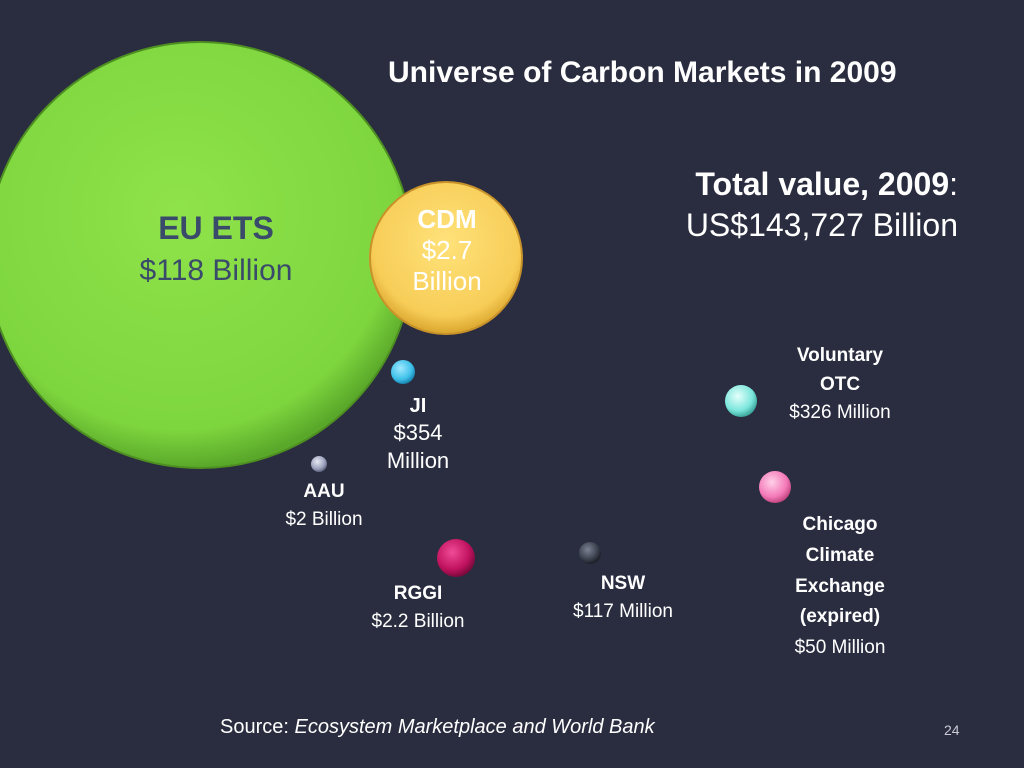  I want to click on label-eu-ets: EU ETS $118 Billion, so click(216, 249).